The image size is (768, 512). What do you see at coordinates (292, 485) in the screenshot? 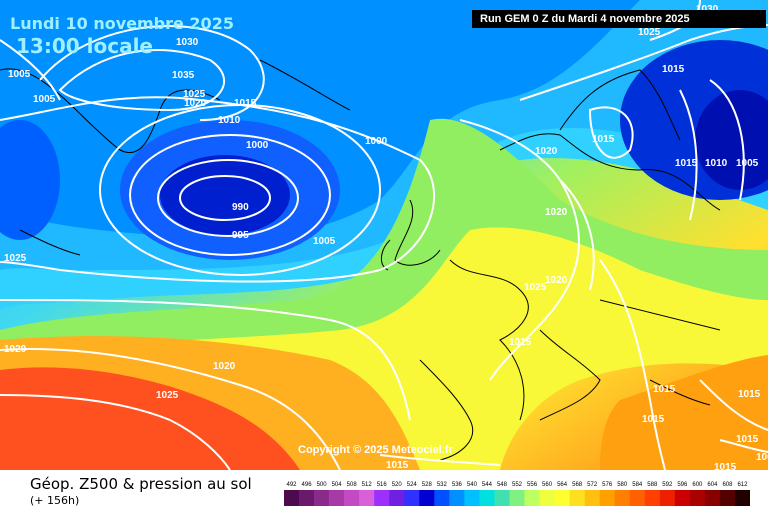
I see `color-scale-label: 492` at bounding box center [292, 485].